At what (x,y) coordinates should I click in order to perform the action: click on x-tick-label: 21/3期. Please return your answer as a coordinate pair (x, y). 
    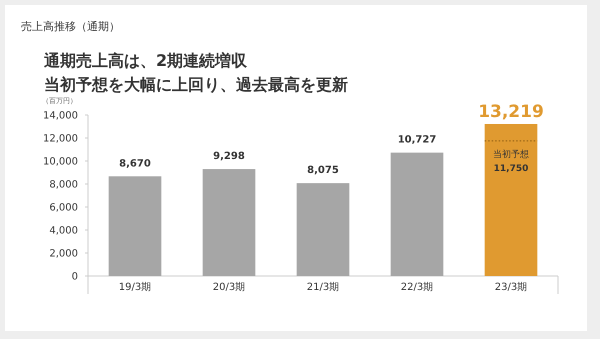
    Looking at the image, I should click on (323, 287).